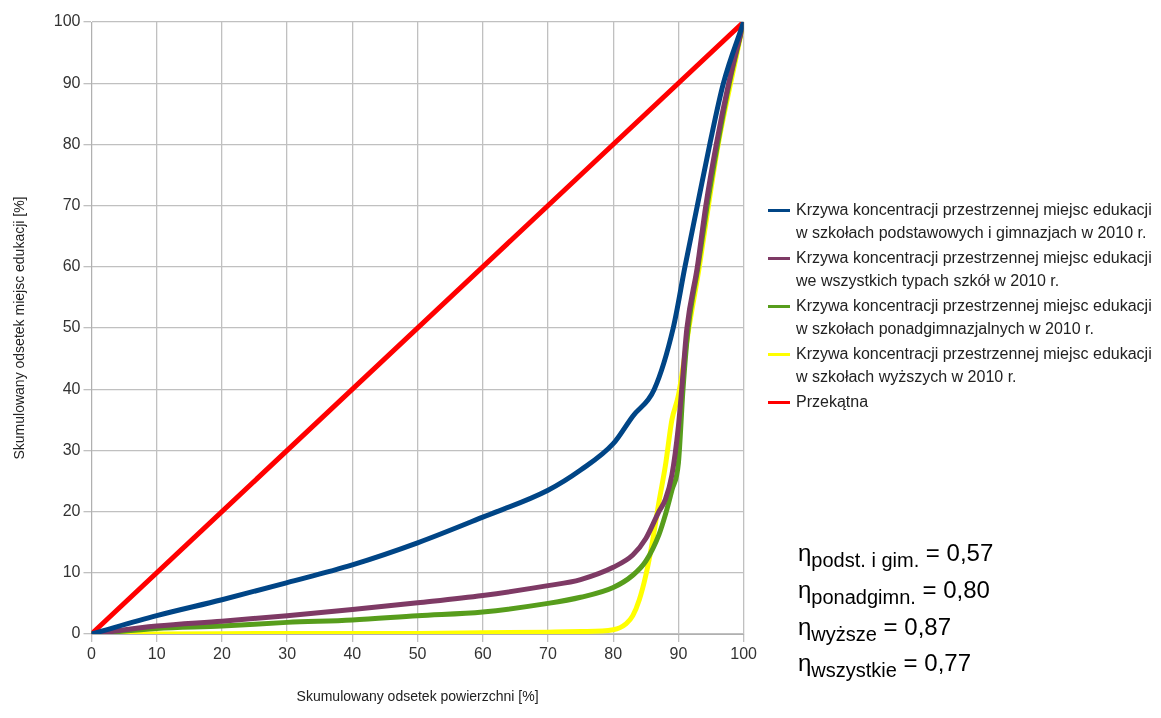  I want to click on x-tick-label: 30, so click(287, 654).